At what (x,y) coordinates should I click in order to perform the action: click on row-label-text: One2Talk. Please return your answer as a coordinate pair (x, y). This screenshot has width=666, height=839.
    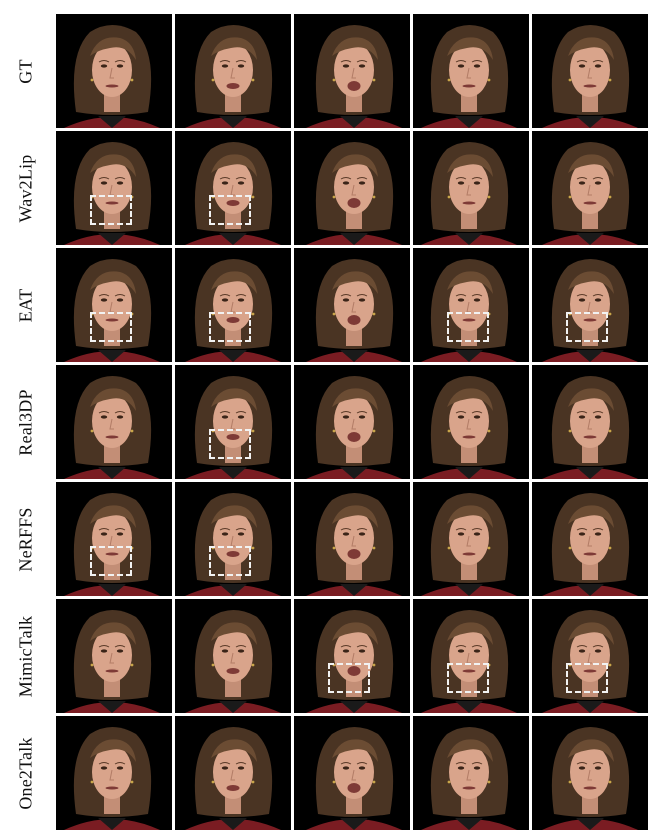
    Looking at the image, I should click on (25, 773).